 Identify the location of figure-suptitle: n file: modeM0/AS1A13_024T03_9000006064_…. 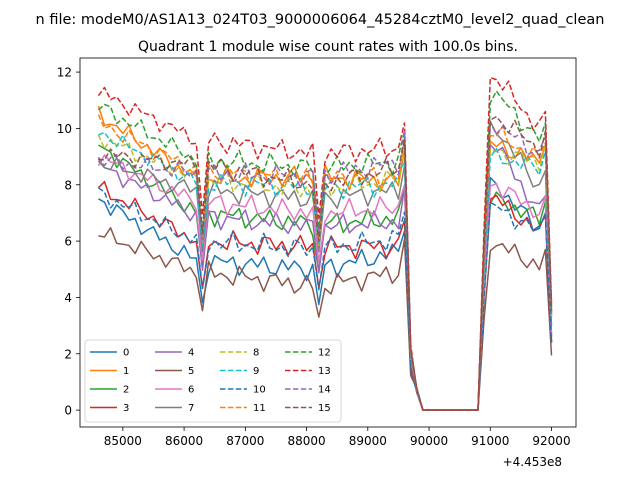
(320, 20).